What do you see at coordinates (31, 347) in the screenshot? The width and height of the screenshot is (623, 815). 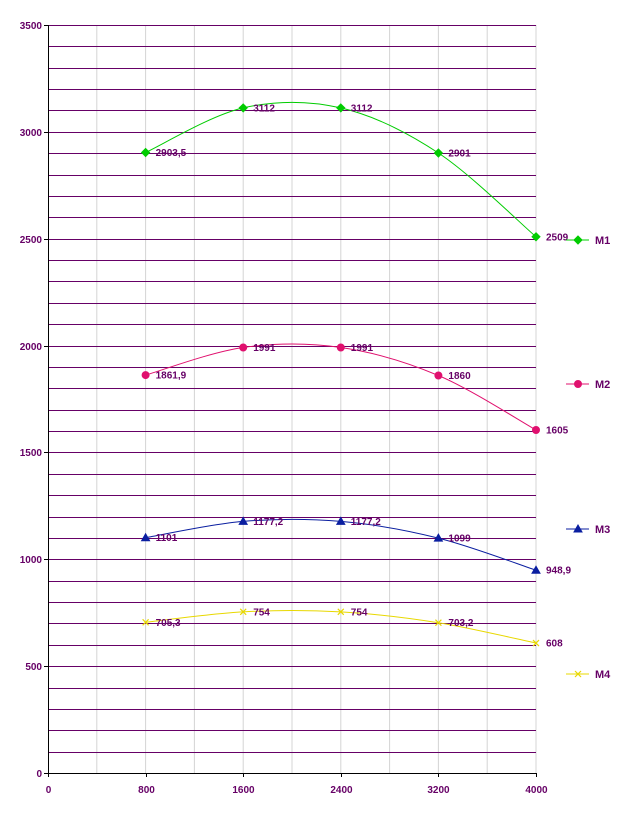 I see `y-tick-label: 2000` at bounding box center [31, 347].